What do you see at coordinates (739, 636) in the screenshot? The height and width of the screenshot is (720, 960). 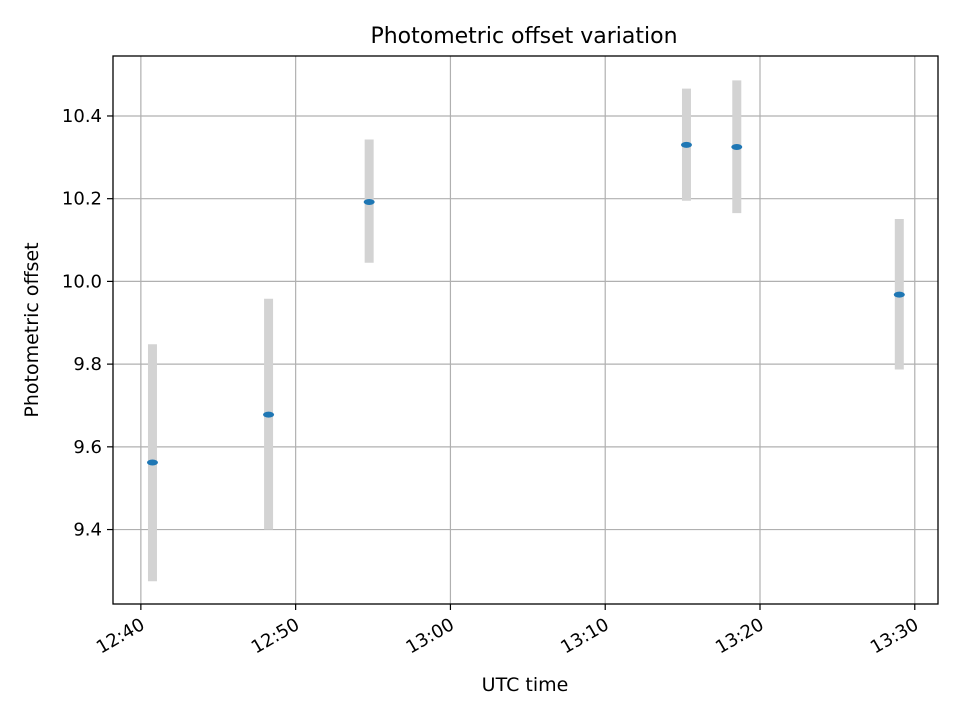 I see `x-tick-label: 13:20` at bounding box center [739, 636].